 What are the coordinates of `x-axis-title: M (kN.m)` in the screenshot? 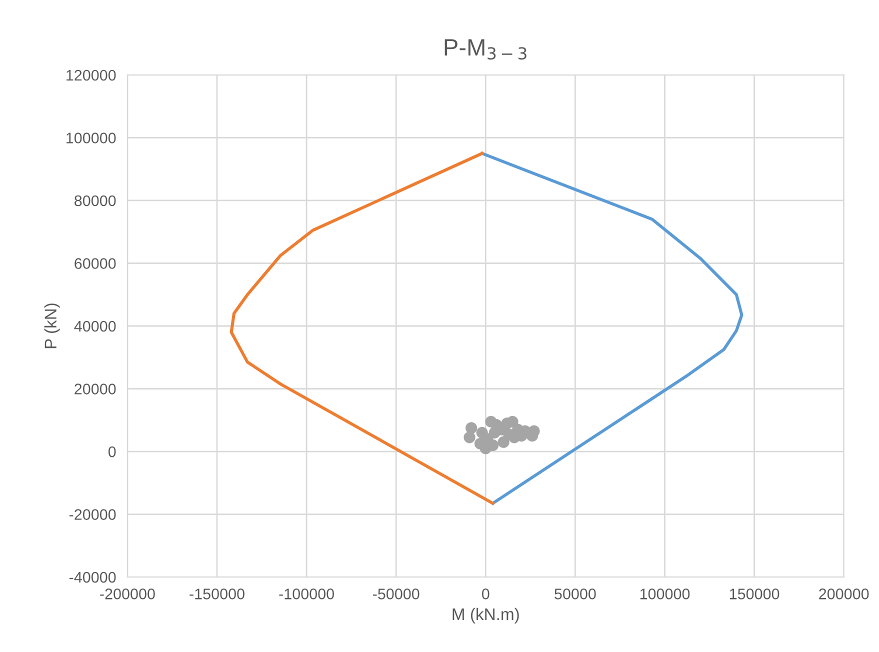 It's located at (485, 616).